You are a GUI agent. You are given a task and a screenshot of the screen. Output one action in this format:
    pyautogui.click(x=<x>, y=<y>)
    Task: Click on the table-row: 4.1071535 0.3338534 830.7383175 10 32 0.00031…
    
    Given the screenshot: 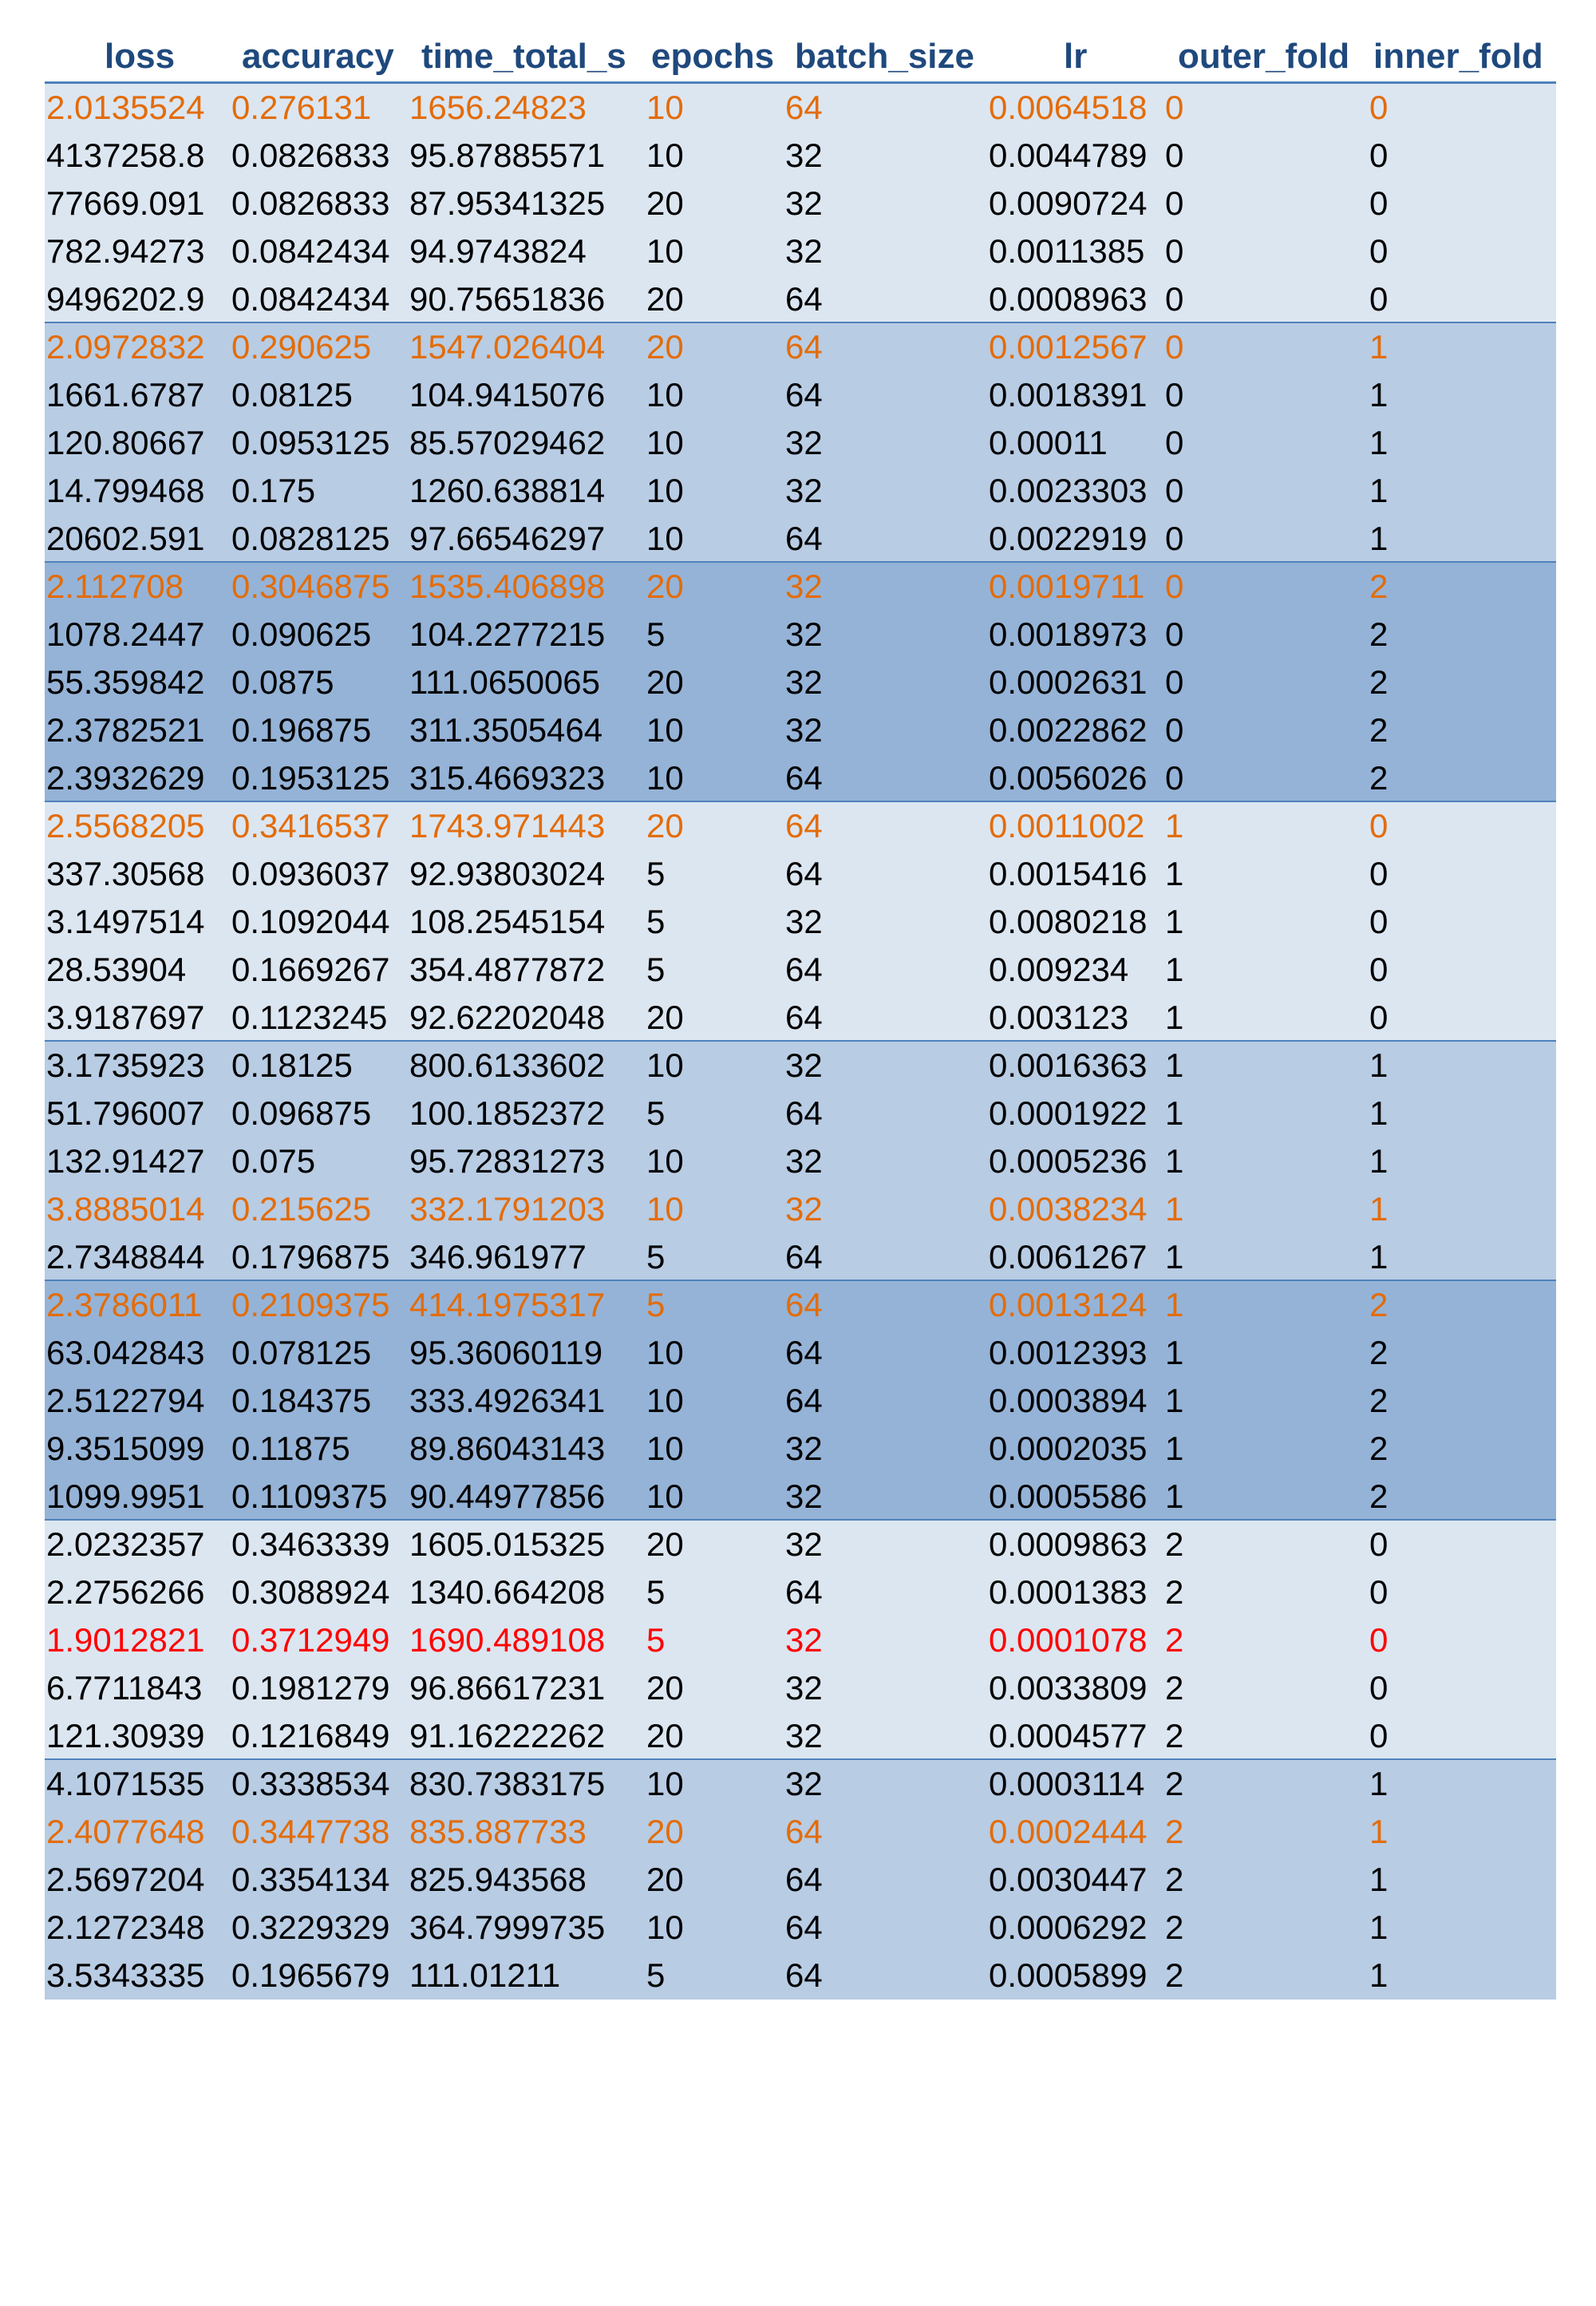 What is the action you would take?
    pyautogui.click(x=800, y=1784)
    